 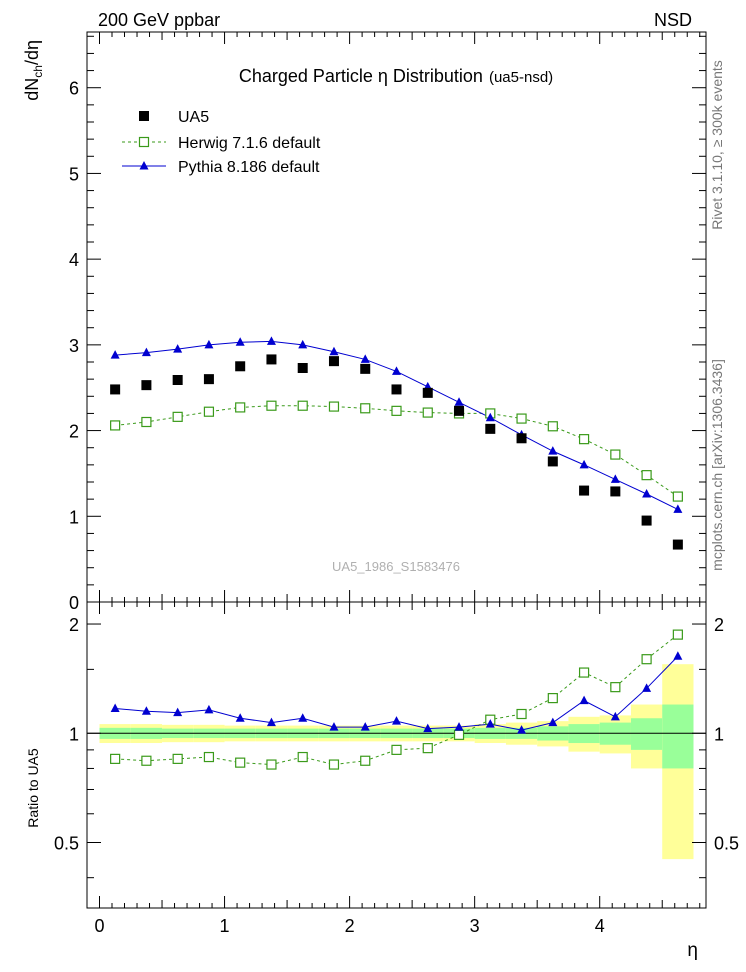 What do you see at coordinates (249, 143) in the screenshot?
I see `legend-label: Herwig 7.1.6 default` at bounding box center [249, 143].